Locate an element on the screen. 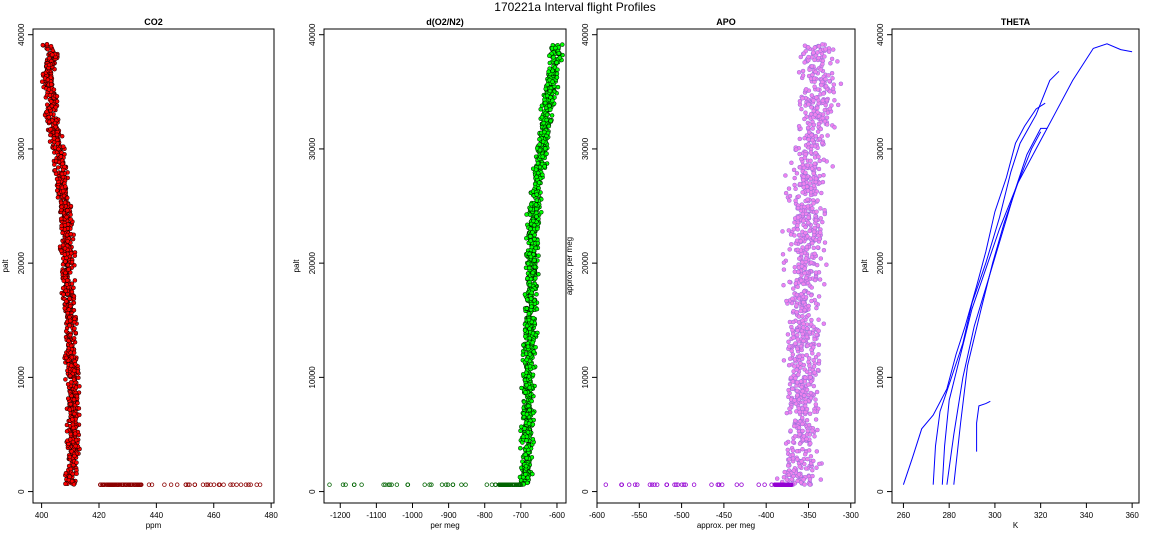  y-axis-label: palt is located at coordinates (864, 266).